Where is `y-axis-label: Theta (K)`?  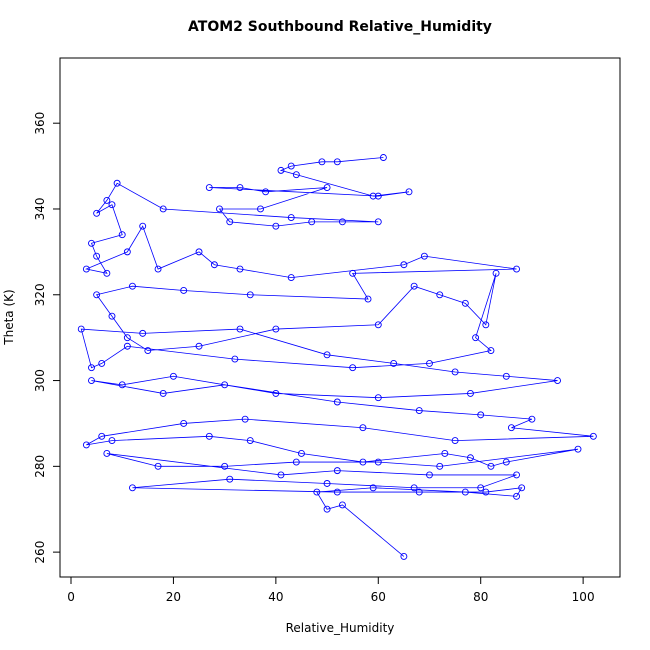 y-axis-label: Theta (K) is located at coordinates (9, 317).